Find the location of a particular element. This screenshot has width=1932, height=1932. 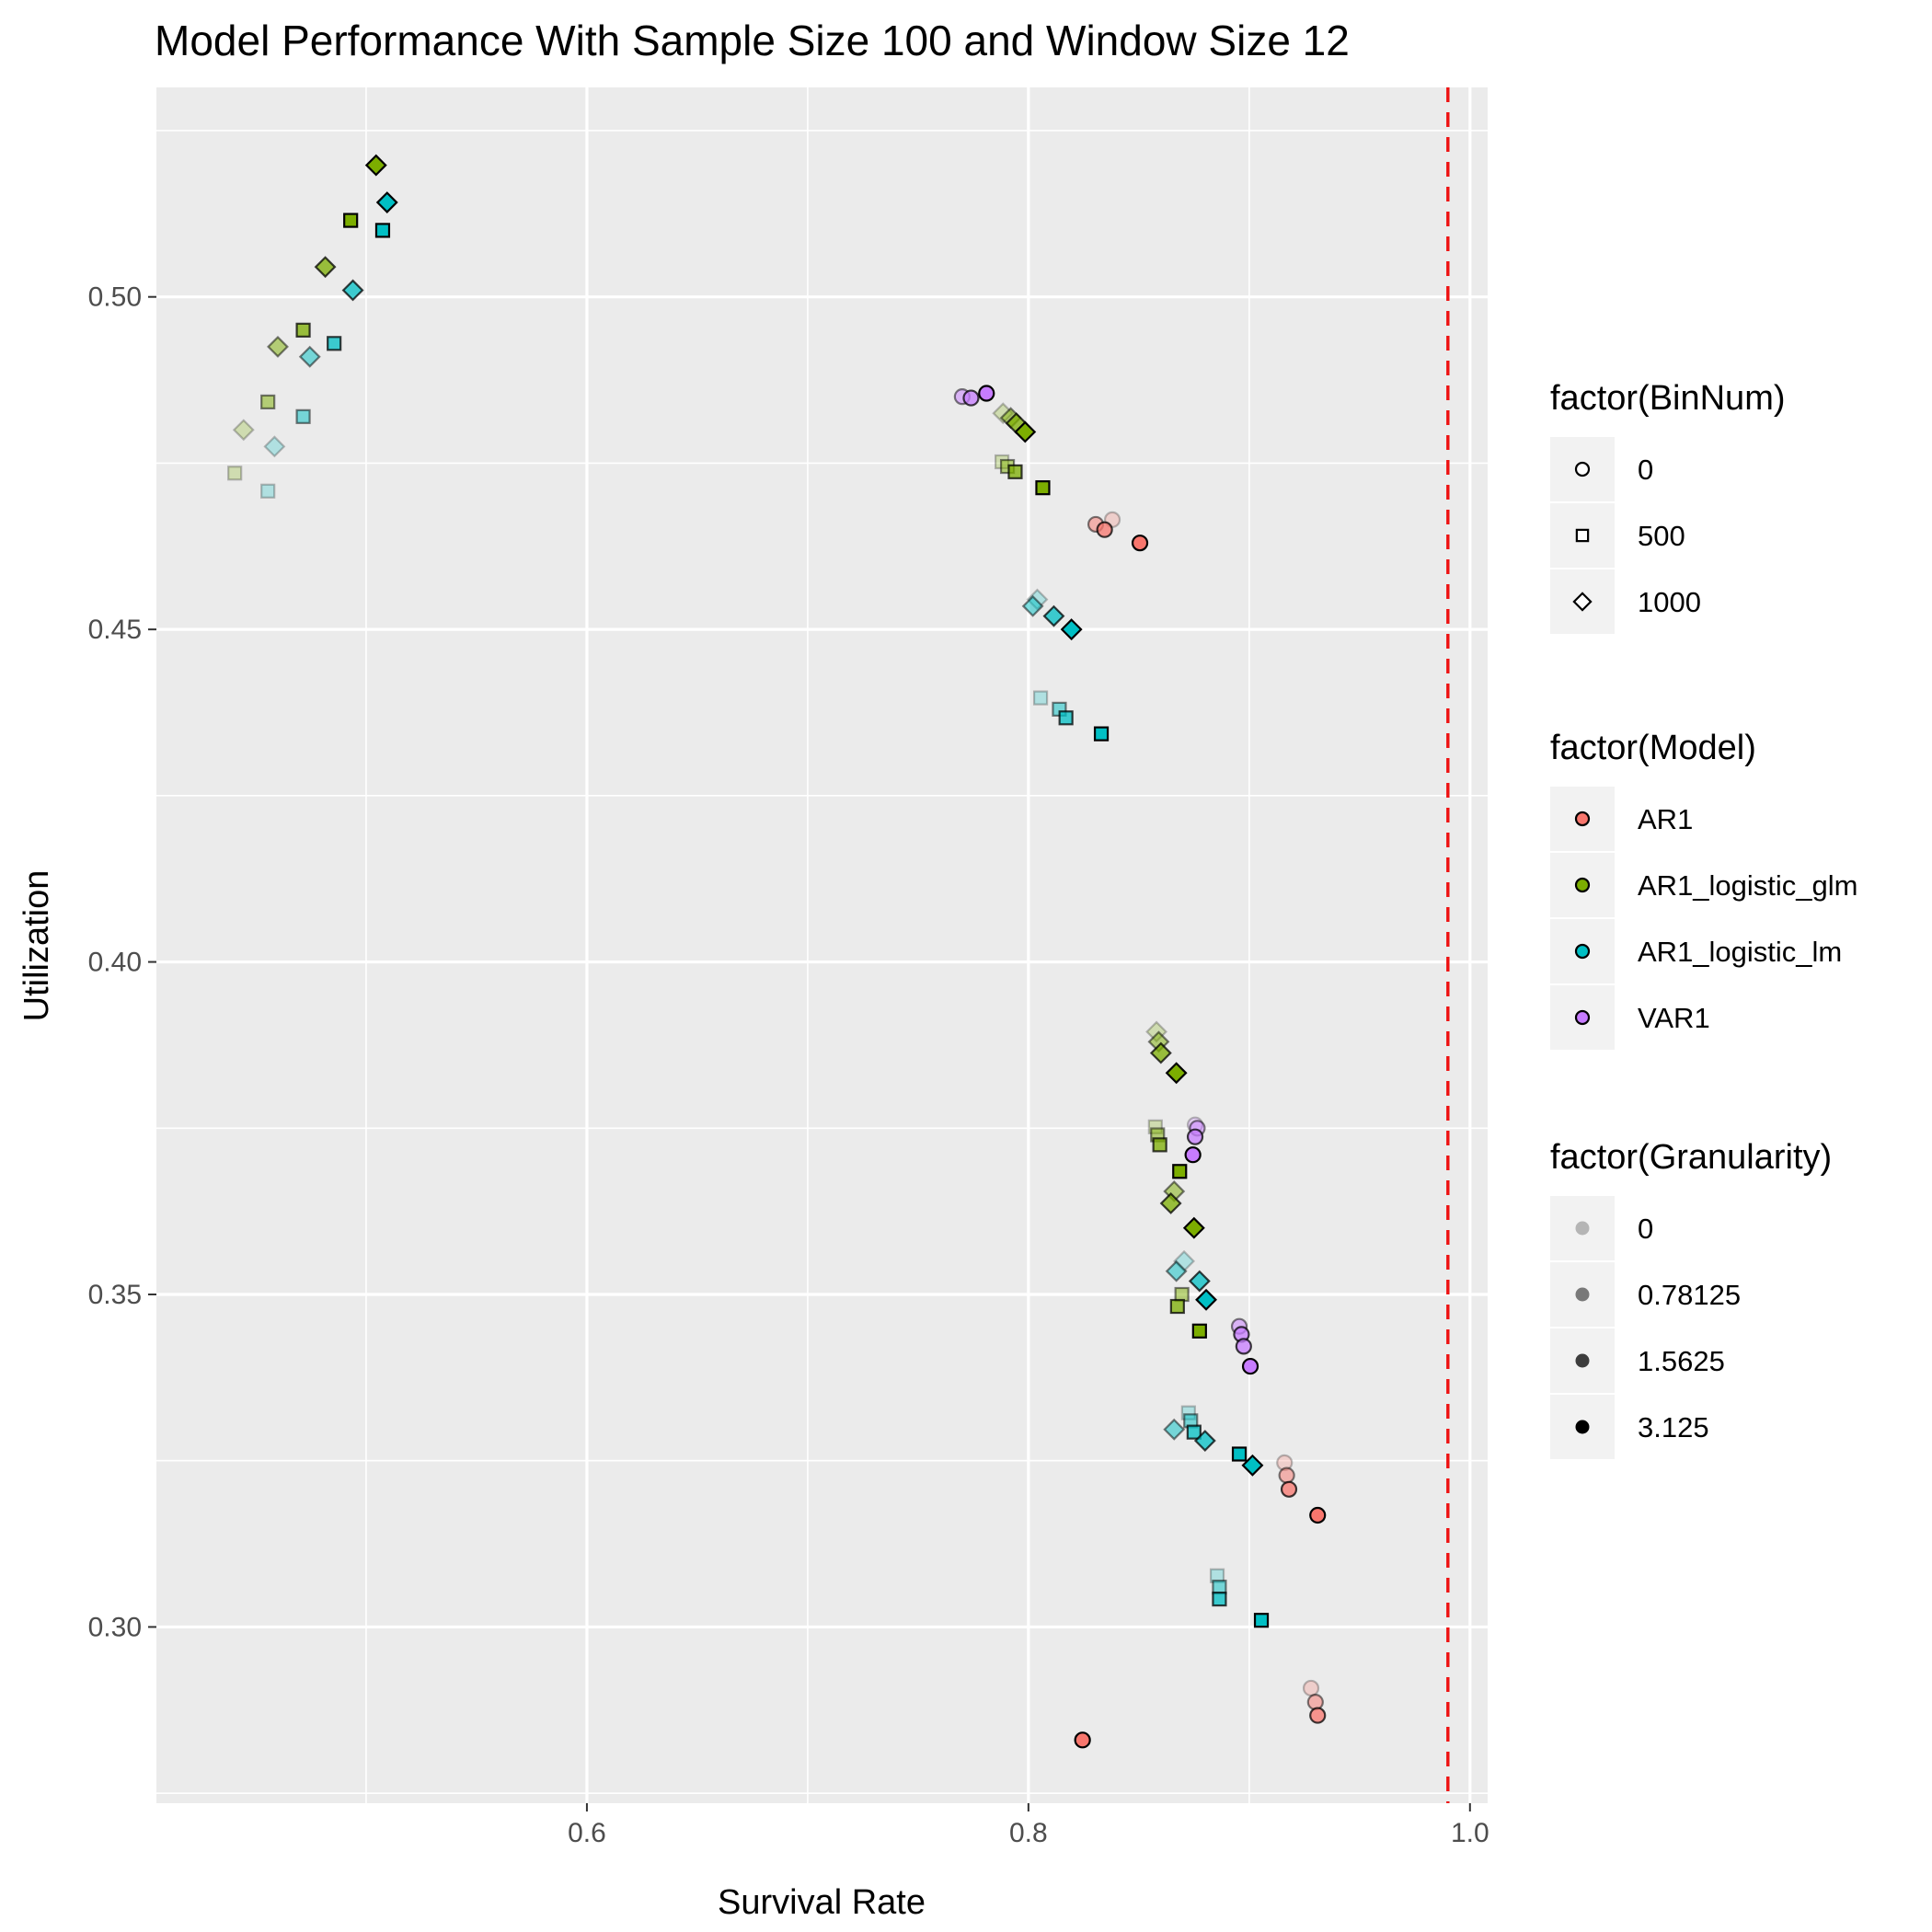

legend-label: AR1_logistic_glm is located at coordinates (1748, 885).